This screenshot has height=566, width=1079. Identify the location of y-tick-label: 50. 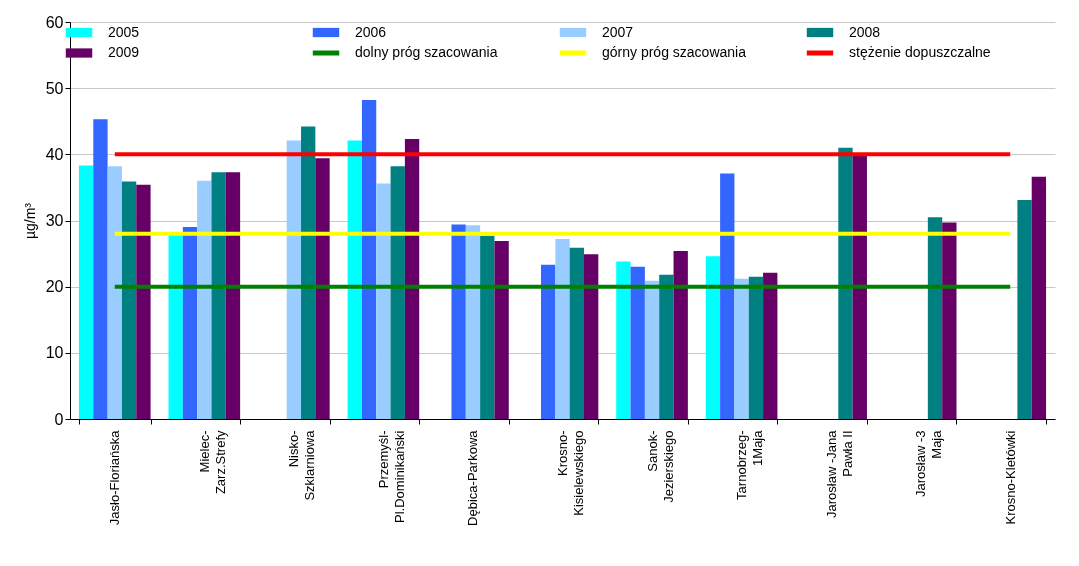
(54, 88).